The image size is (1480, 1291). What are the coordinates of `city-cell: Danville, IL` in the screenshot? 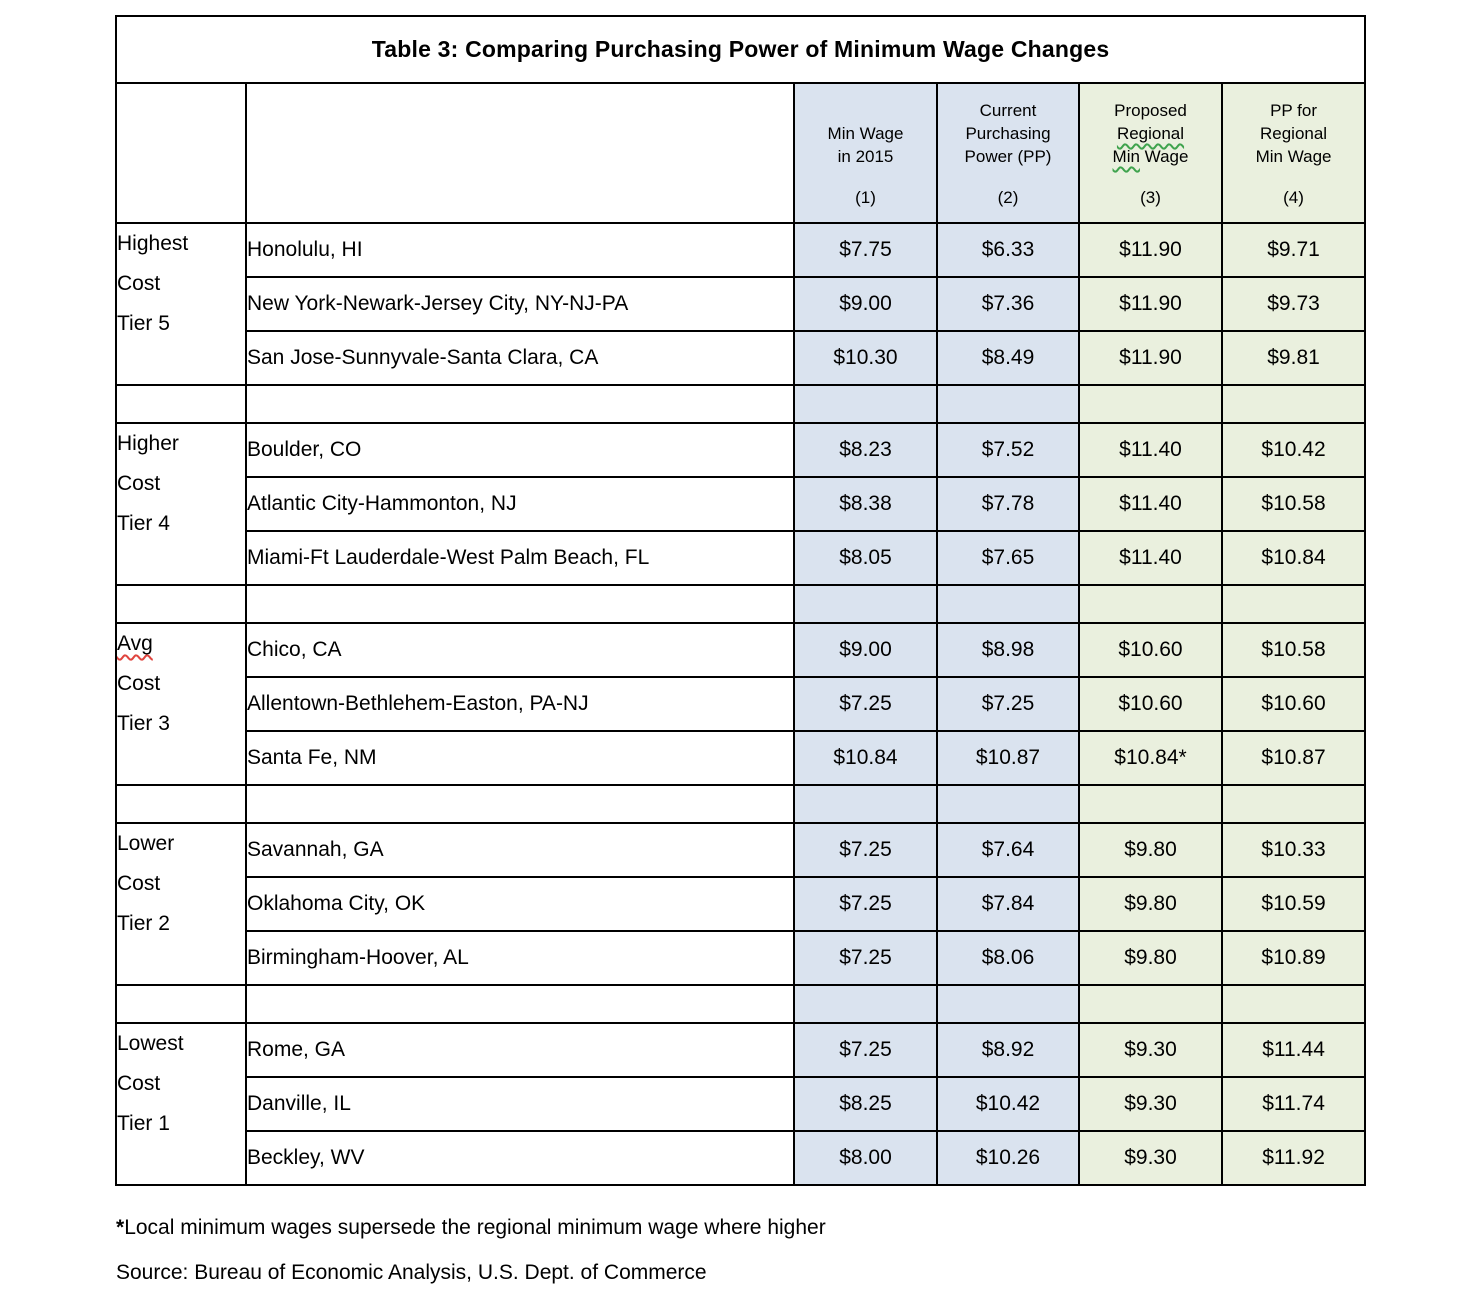 It's located at (520, 1104).